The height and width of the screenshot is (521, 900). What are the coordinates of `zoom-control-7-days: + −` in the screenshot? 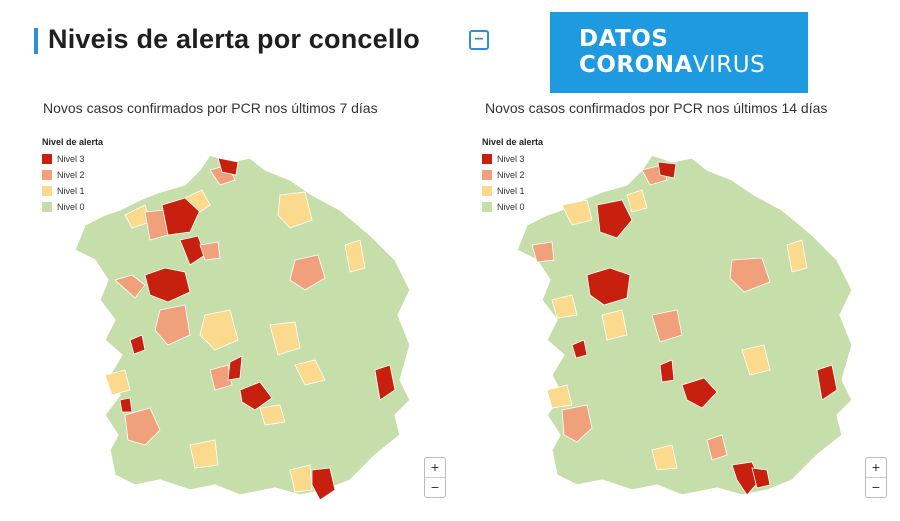 It's located at (435, 477).